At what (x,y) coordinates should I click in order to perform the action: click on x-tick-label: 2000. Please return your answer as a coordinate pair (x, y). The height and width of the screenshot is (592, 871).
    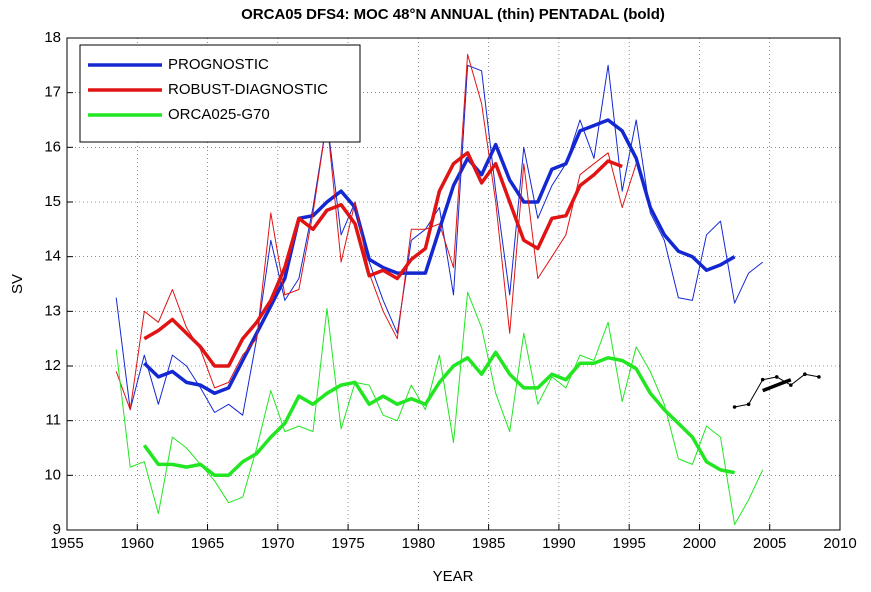
    Looking at the image, I should click on (699, 543).